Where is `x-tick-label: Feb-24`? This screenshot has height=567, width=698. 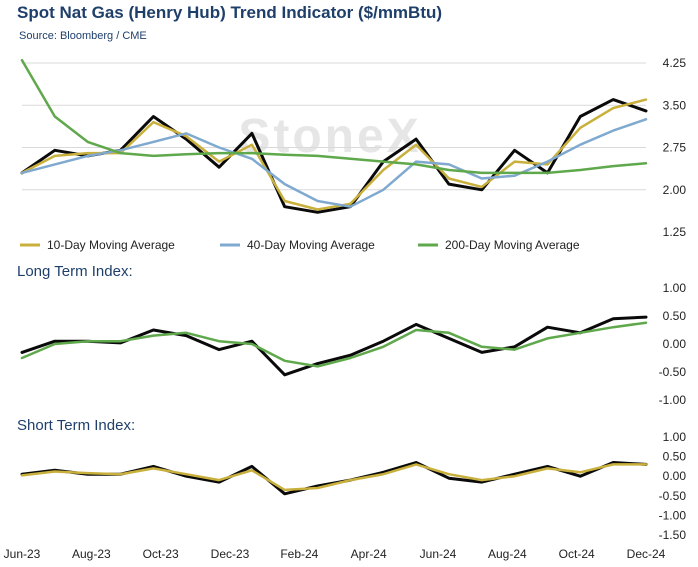 x-tick-label: Feb-24 is located at coordinates (299, 554).